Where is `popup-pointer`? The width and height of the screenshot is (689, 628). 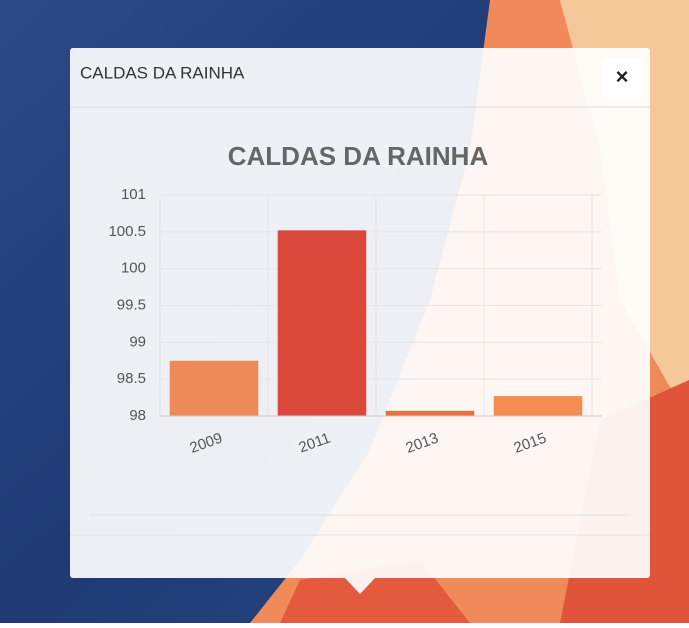 popup-pointer is located at coordinates (360, 586).